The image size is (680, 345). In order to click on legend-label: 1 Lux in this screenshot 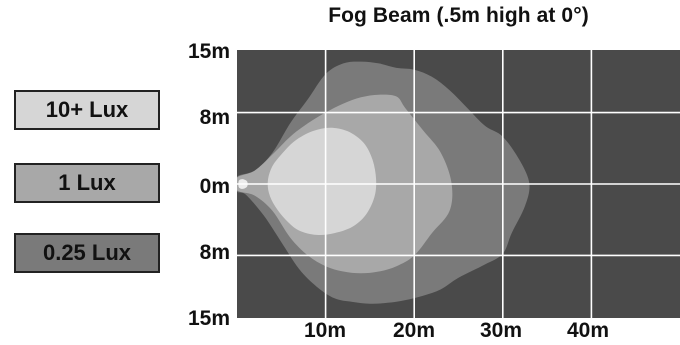, I will do `click(87, 182)`.